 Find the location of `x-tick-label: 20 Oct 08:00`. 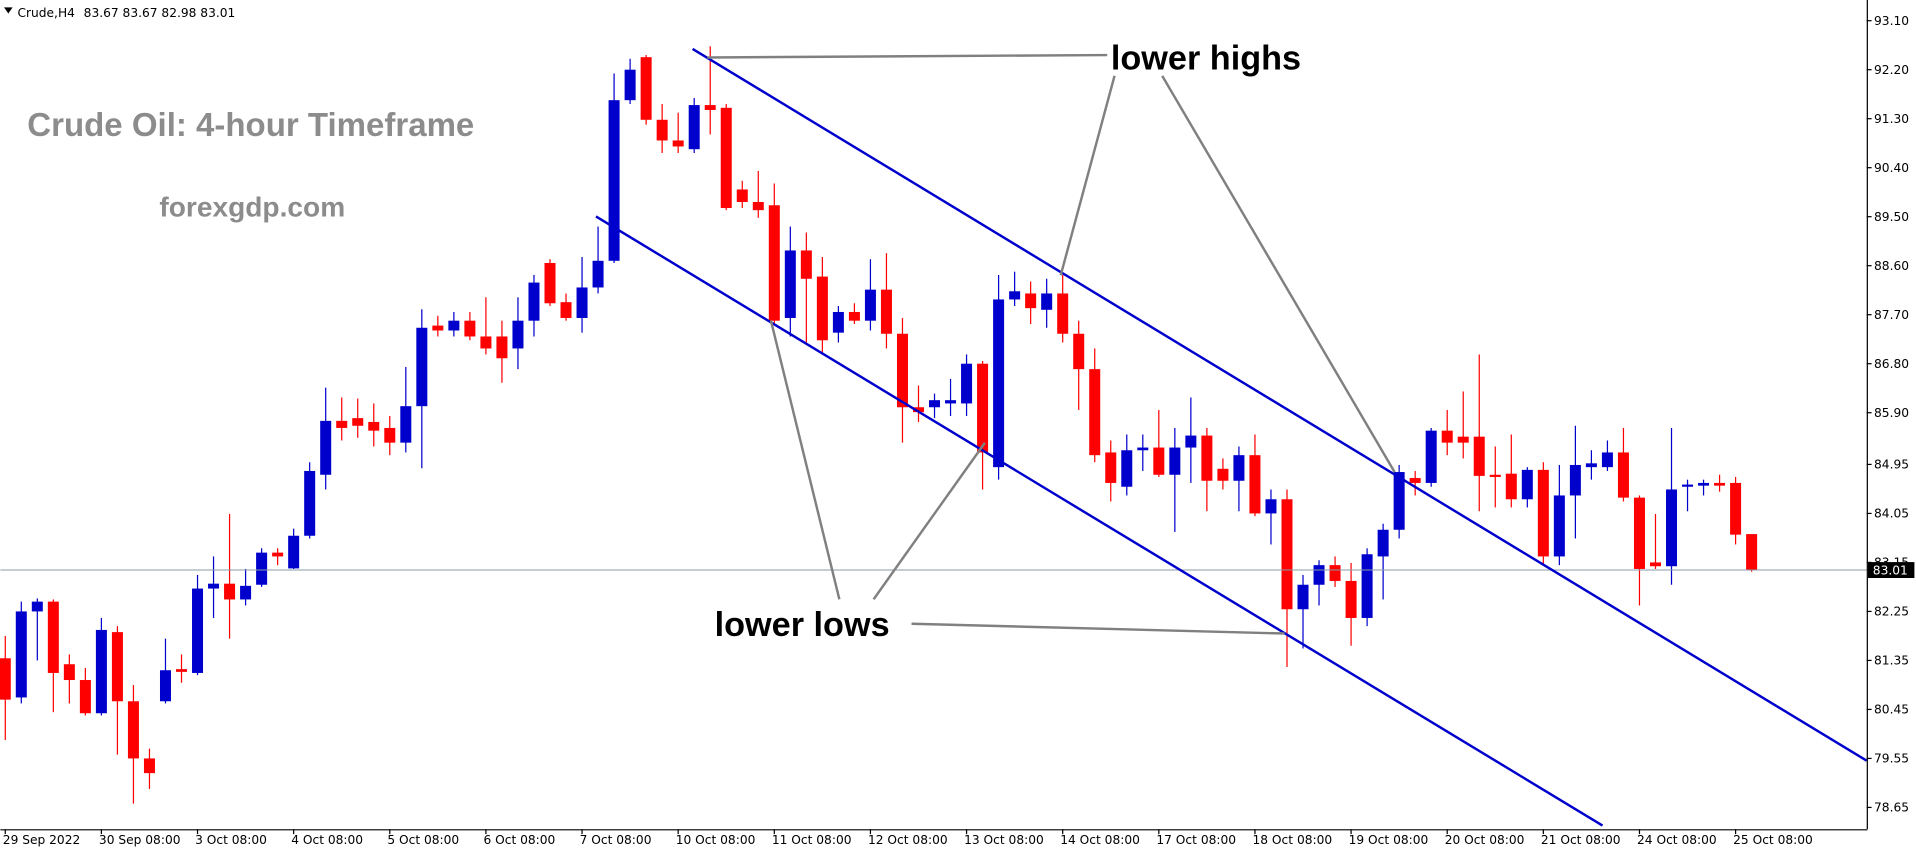

x-tick-label: 20 Oct 08:00 is located at coordinates (1485, 840).